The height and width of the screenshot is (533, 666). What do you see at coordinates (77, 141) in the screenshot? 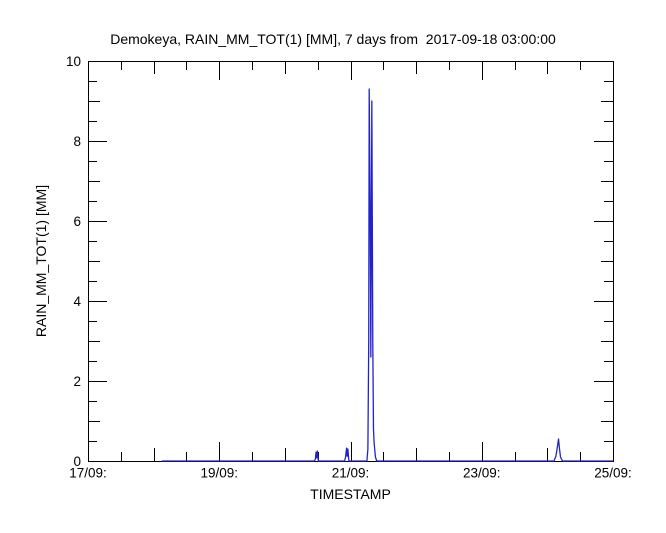
I see `y-tick-label-4: 8` at bounding box center [77, 141].